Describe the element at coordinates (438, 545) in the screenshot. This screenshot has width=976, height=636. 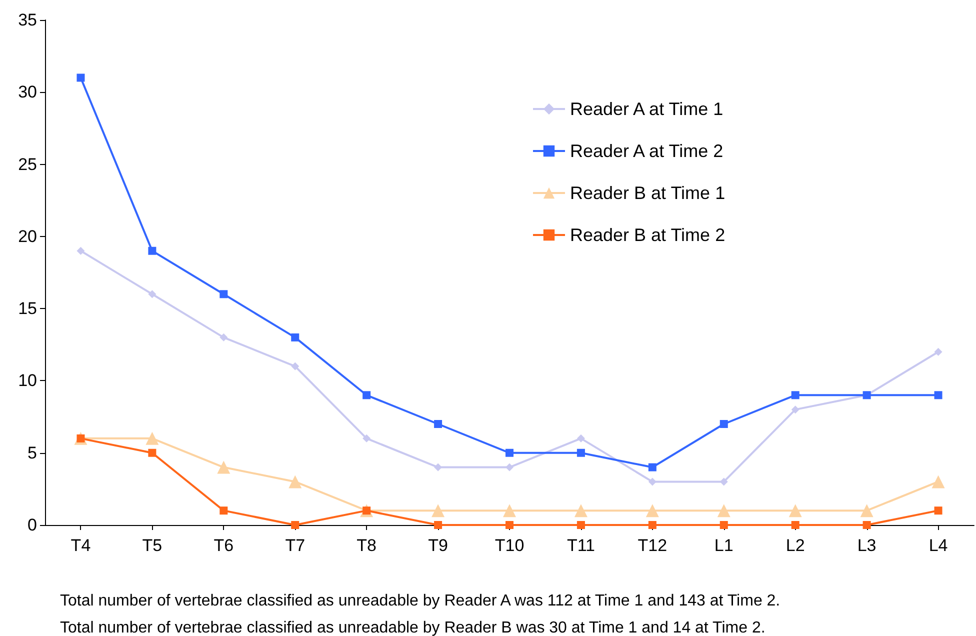
I see `x-tick-label: T9` at that location.